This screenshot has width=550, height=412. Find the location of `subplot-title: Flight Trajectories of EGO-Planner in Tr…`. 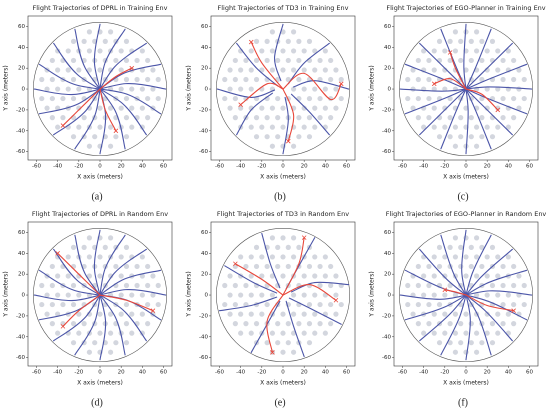

subplot-title: Flight Trajectories of EGO-Planner in Tr… is located at coordinates (465, 8).